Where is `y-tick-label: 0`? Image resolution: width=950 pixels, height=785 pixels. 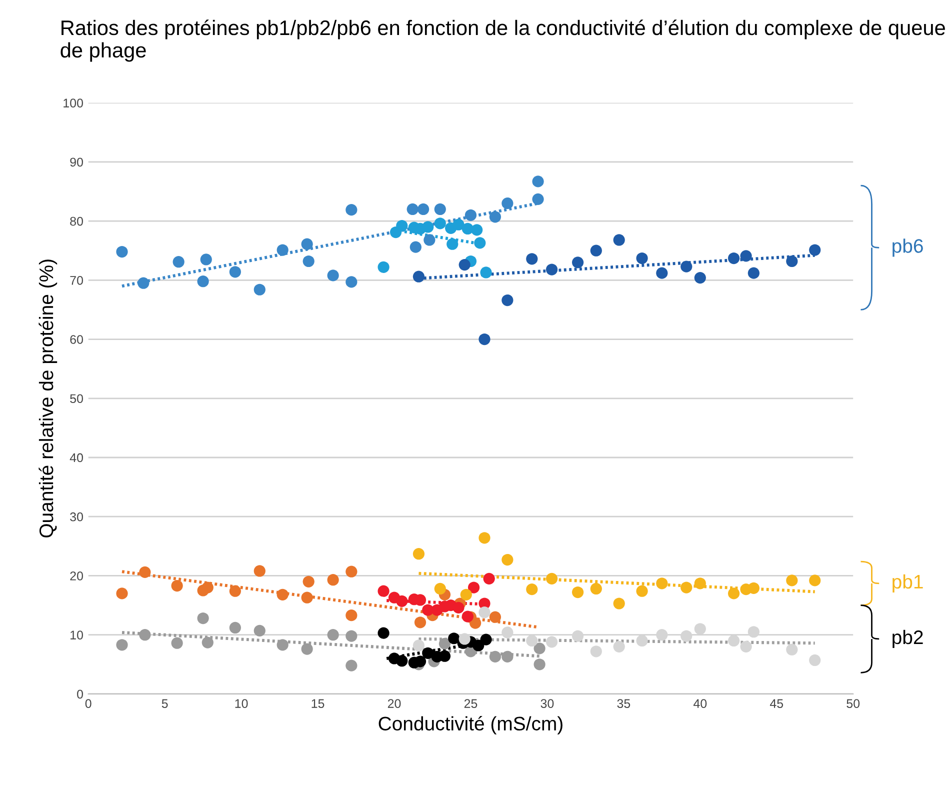 y-tick-label: 0 is located at coordinates (80, 694).